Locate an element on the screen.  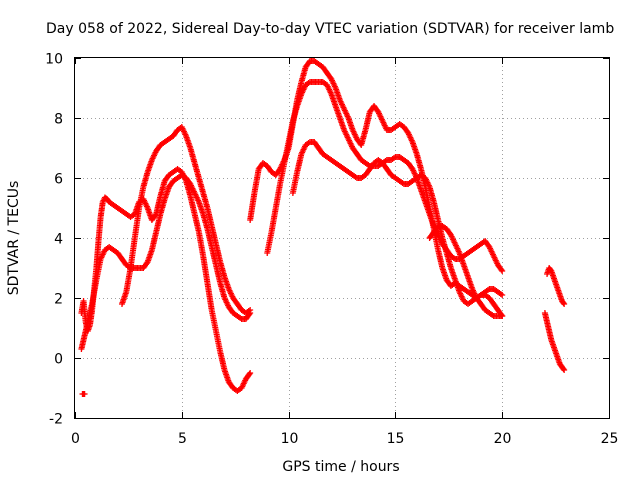
series-track-c is located at coordinates (186, 220).